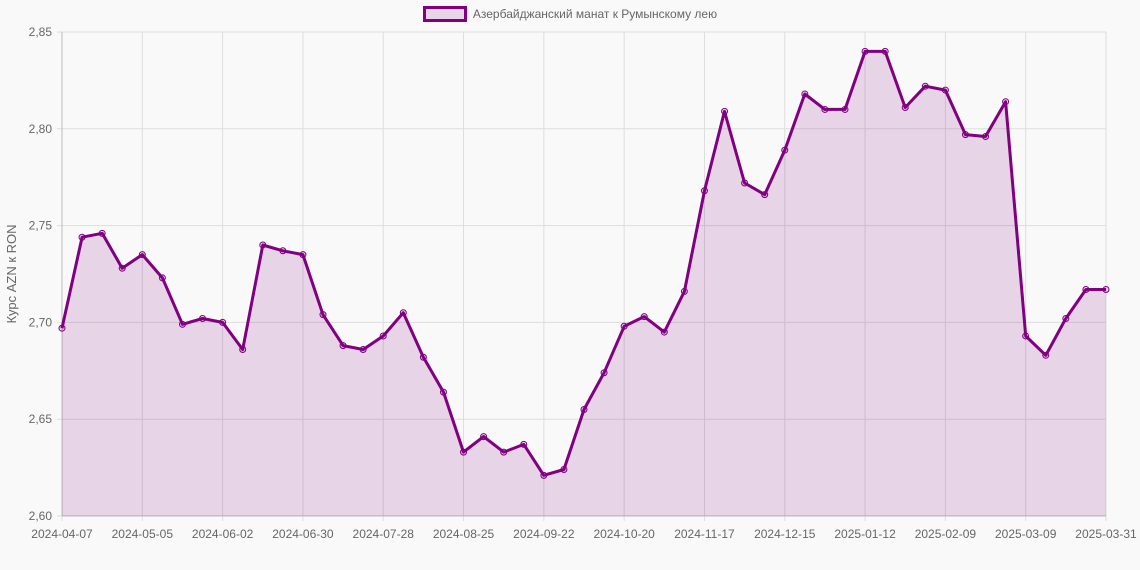 The height and width of the screenshot is (570, 1140). Describe the element at coordinates (41, 32) in the screenshot. I see `y-tick-label: 2,85` at that location.